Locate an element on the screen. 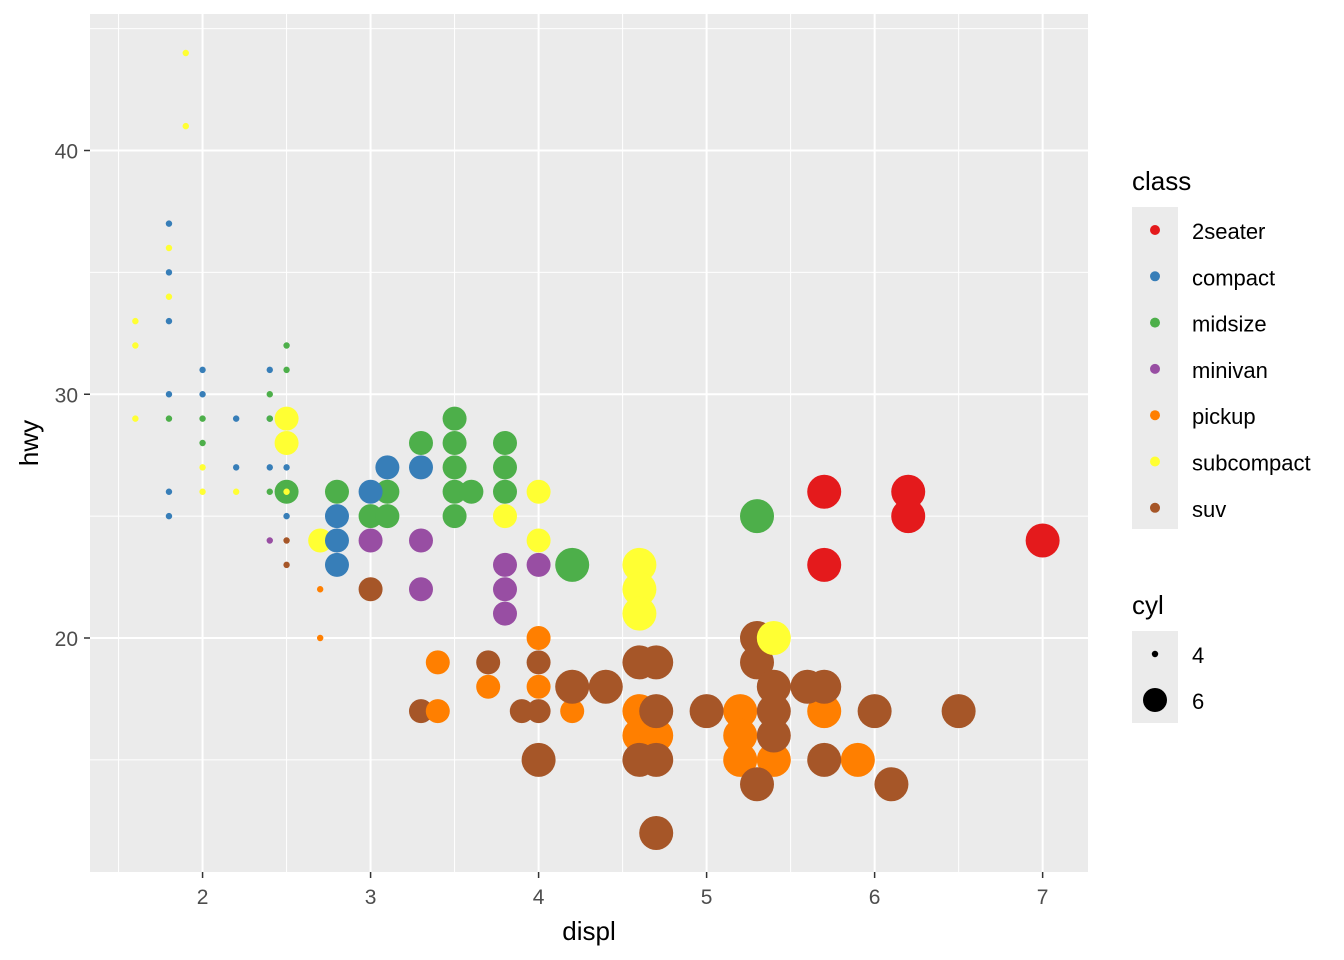 The image size is (1344, 960). legend-key-pickup is located at coordinates (1155, 415).